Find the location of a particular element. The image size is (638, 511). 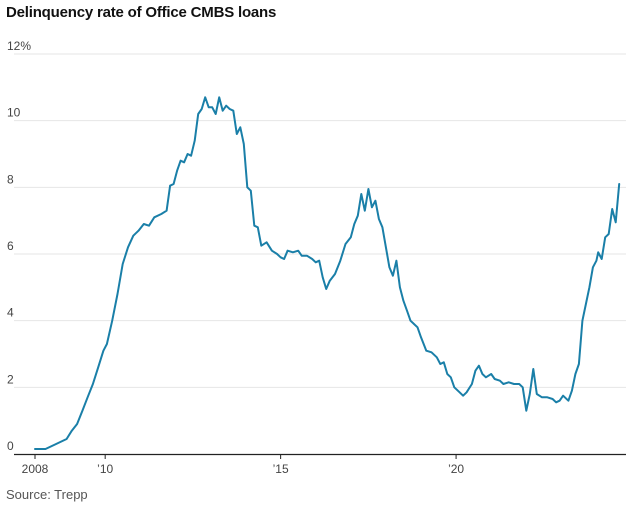

y-tick-label: 10 is located at coordinates (14, 113).